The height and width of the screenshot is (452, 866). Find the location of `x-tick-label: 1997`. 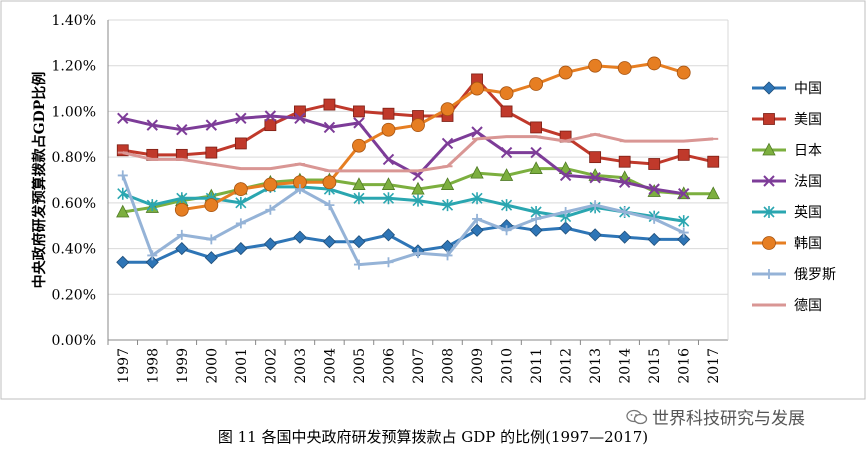

x-tick-label: 1997 is located at coordinates (124, 366).